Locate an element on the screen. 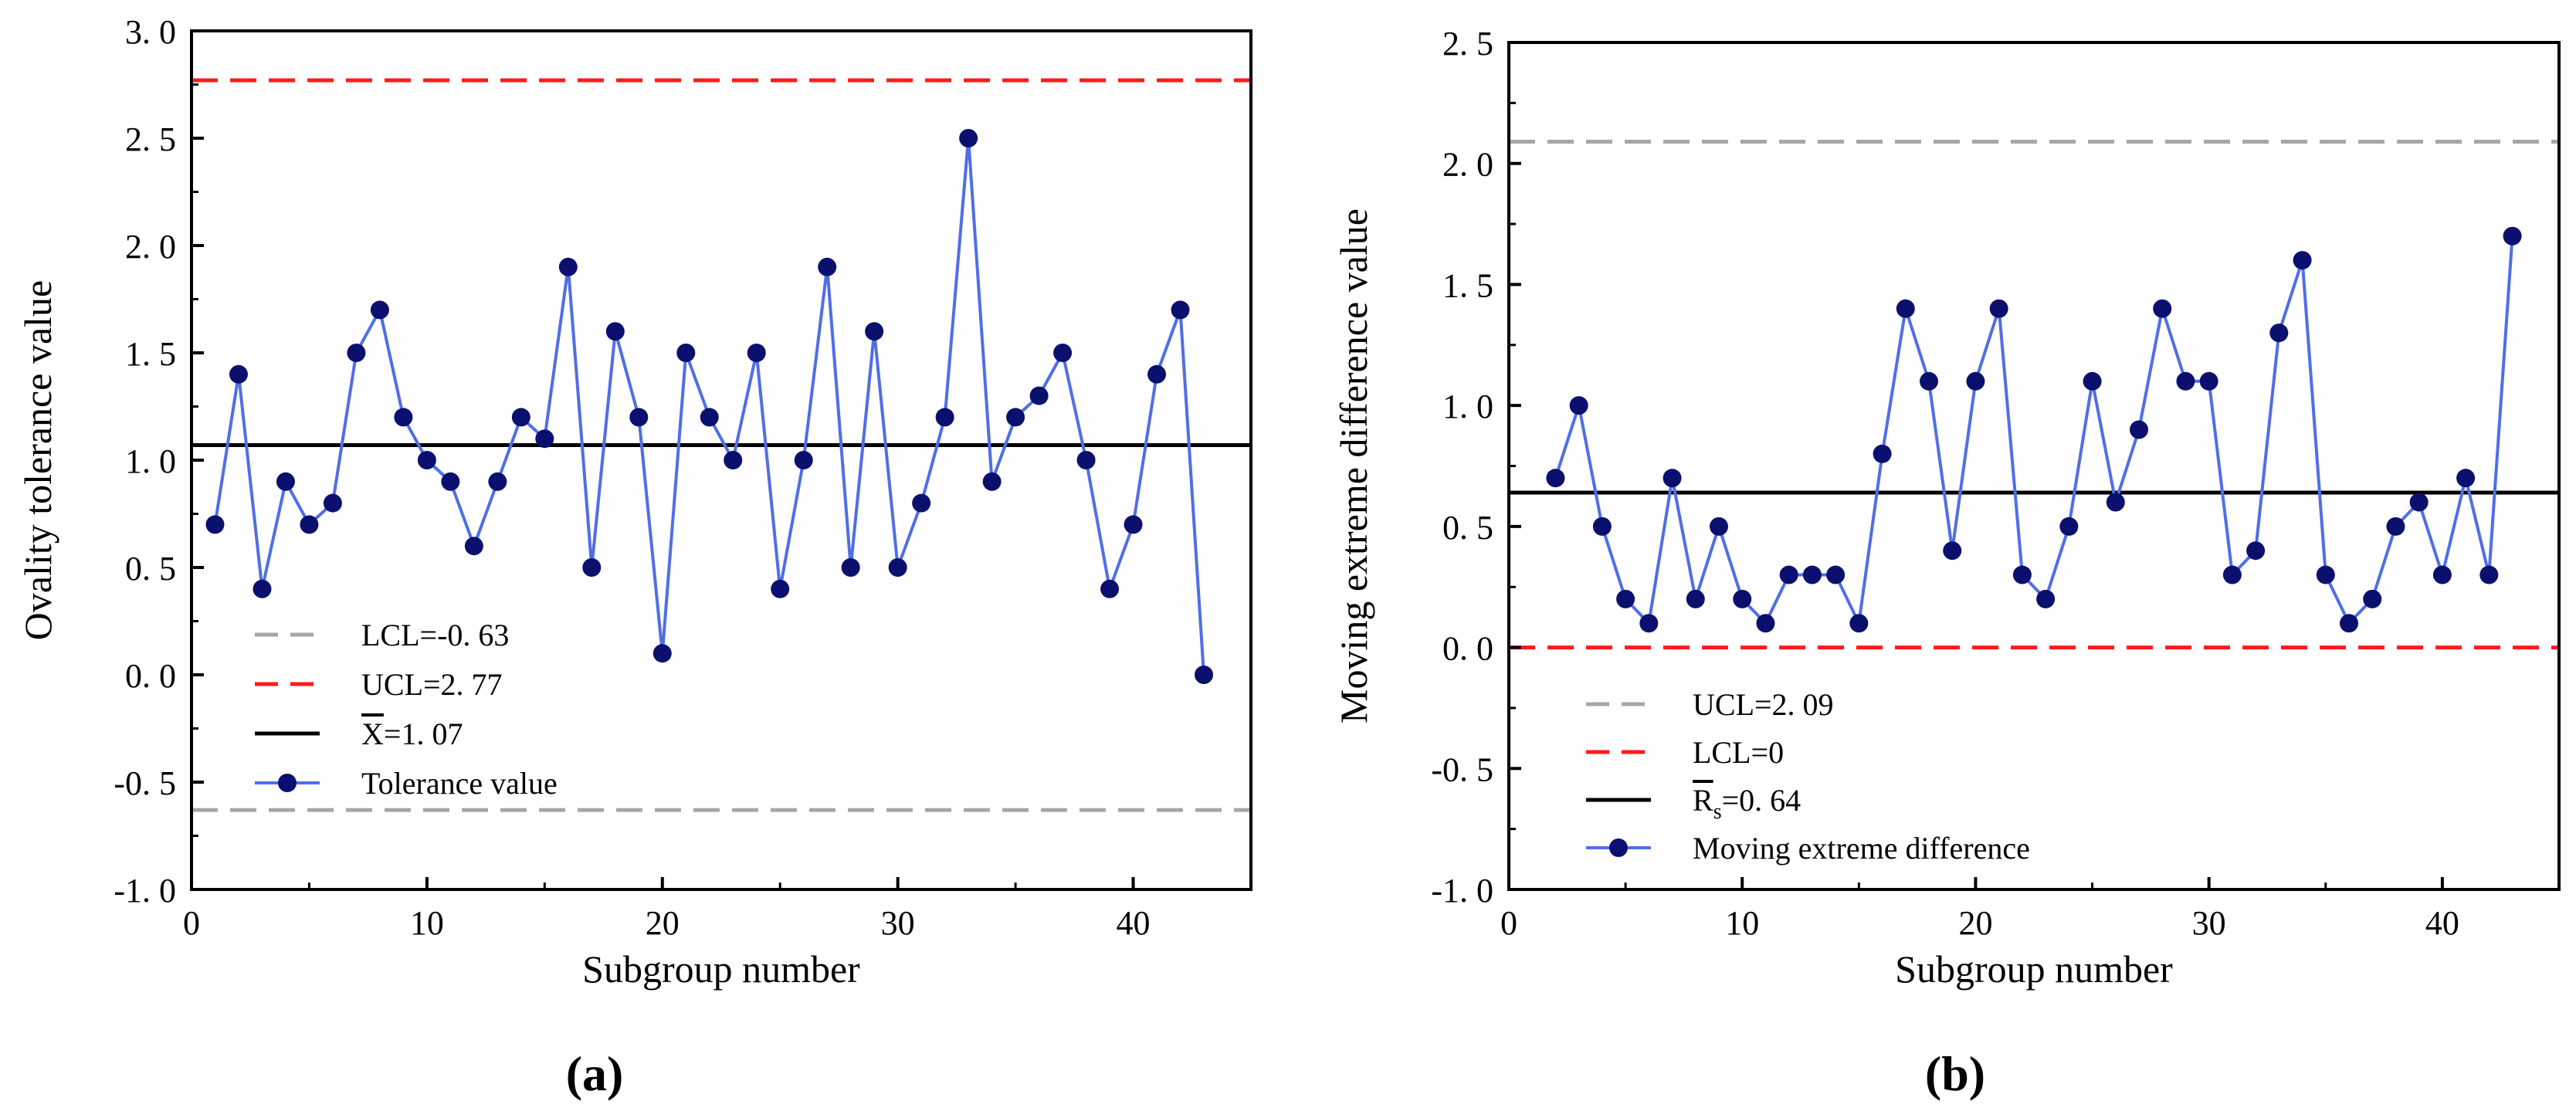  legend-series-marker is located at coordinates (1618, 848).